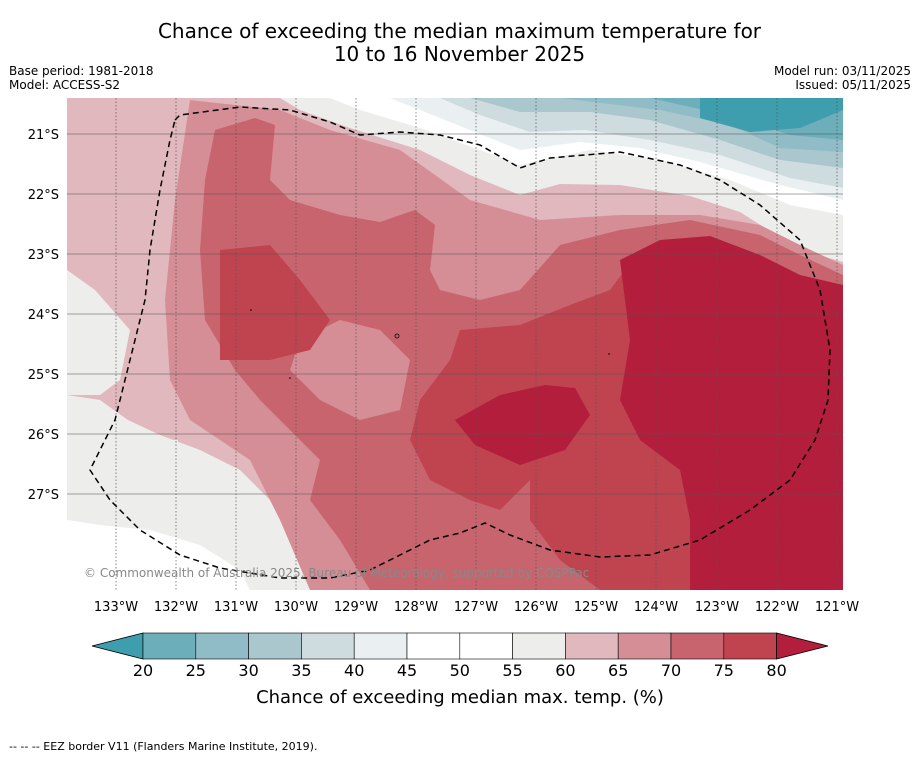 This screenshot has width=919, height=758. I want to click on colorbar, so click(460, 646).